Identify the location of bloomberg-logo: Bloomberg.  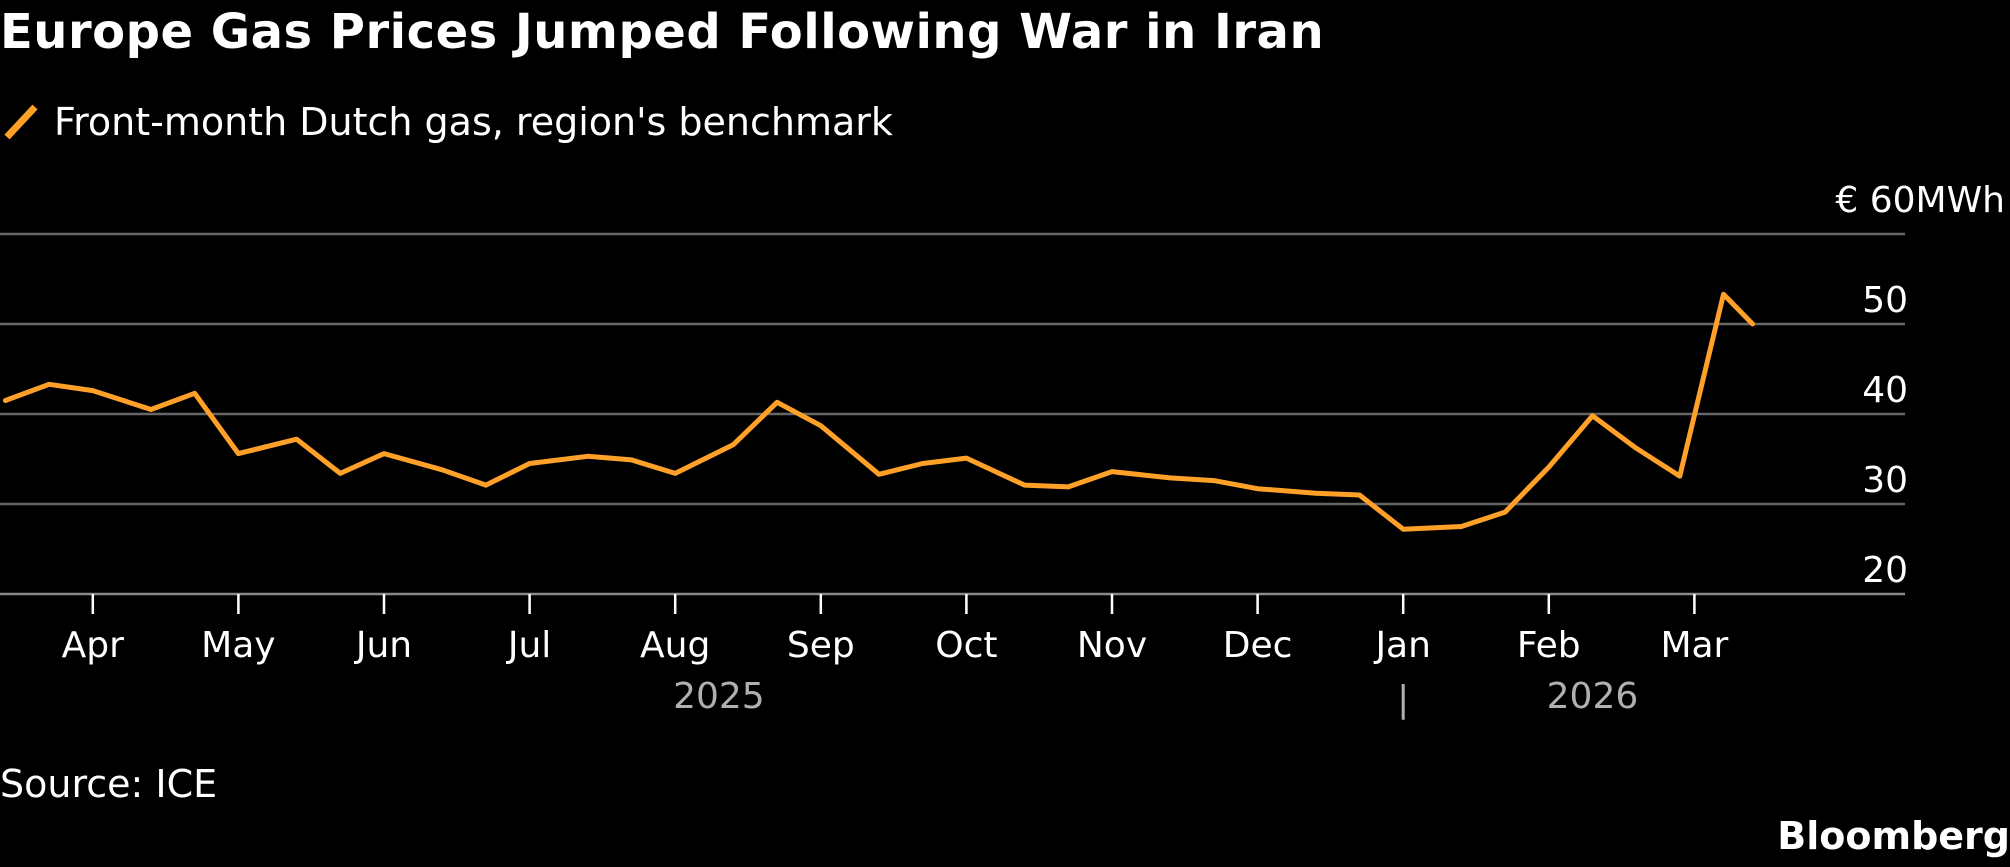
(1893, 836).